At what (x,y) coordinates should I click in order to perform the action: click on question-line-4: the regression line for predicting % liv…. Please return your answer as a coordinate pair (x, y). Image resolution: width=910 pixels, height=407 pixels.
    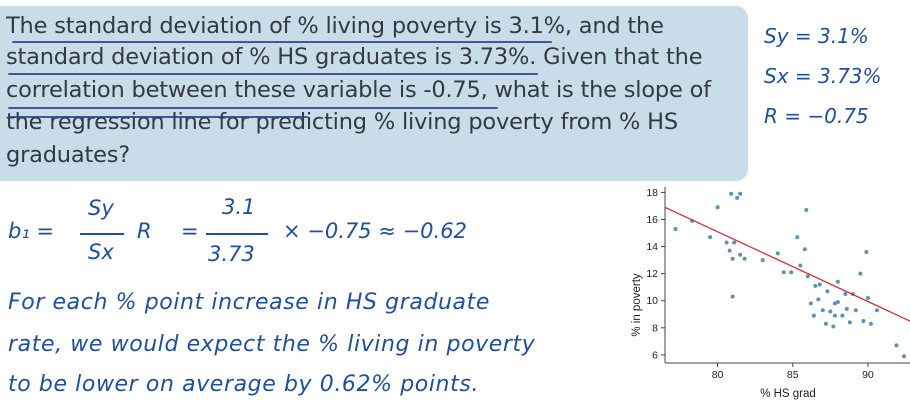
    Looking at the image, I should click on (342, 122).